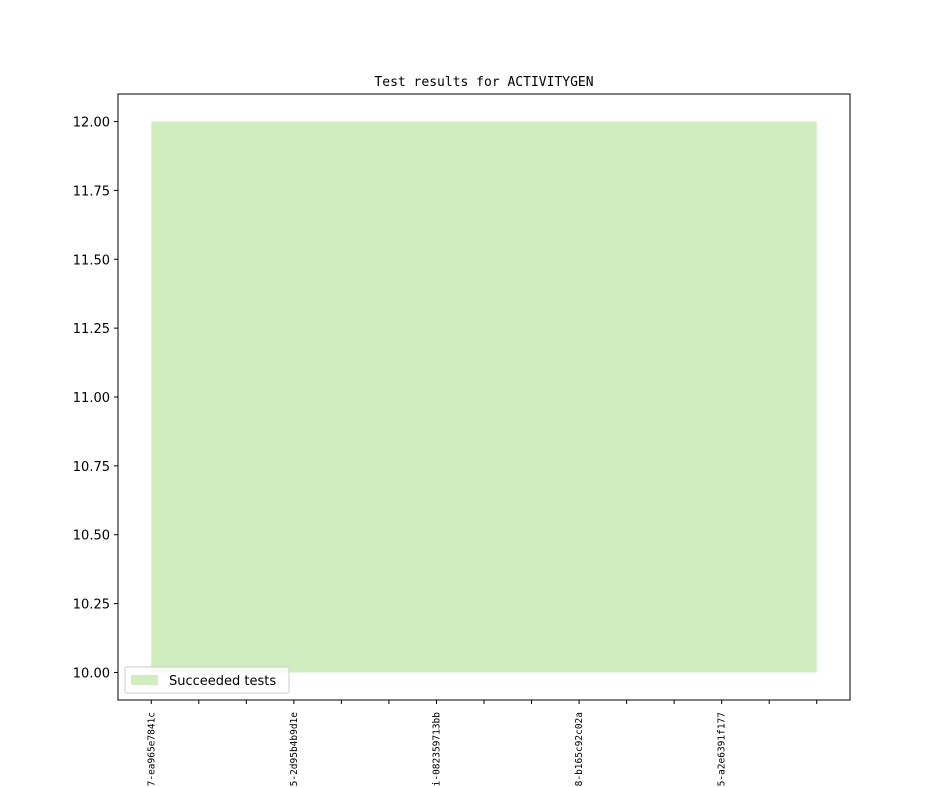 The width and height of the screenshot is (944, 787). I want to click on legend-swatch, so click(144, 680).